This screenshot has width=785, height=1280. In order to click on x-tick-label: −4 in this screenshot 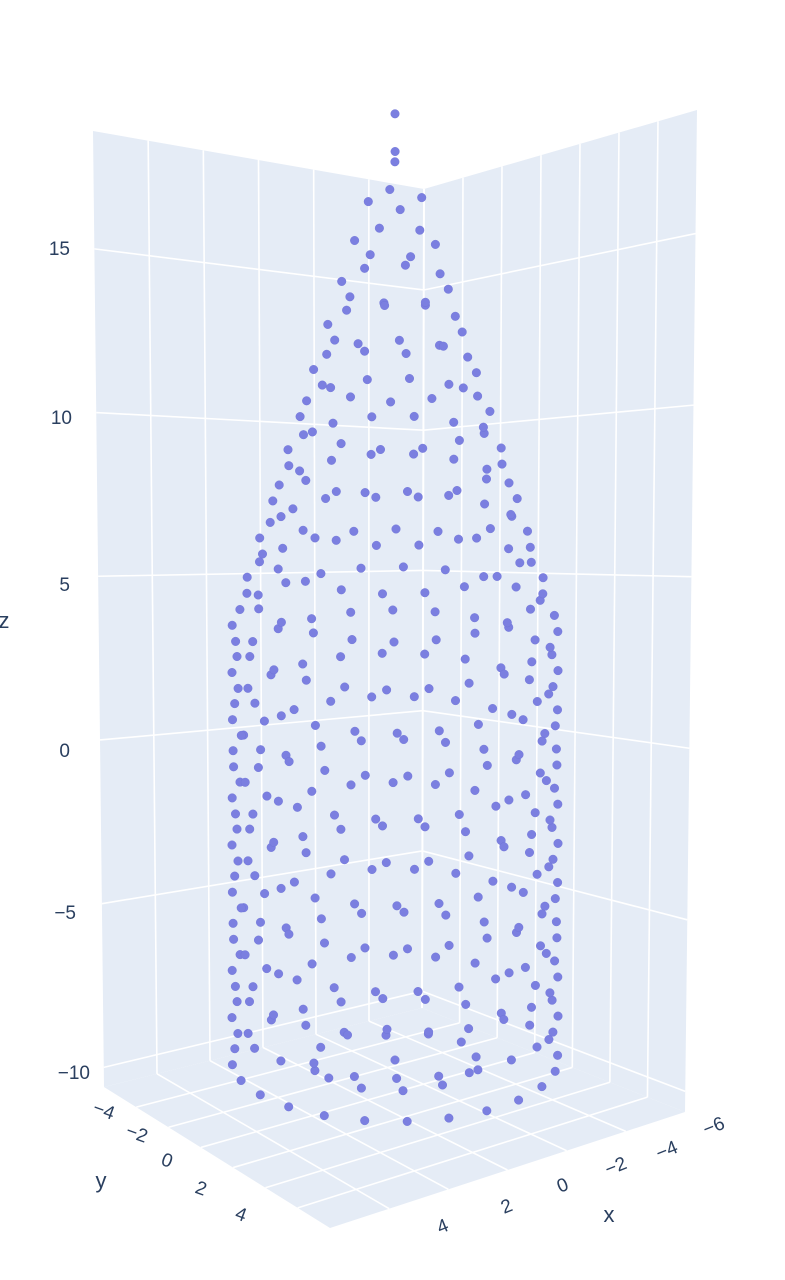, I will do `click(667, 1151)`.